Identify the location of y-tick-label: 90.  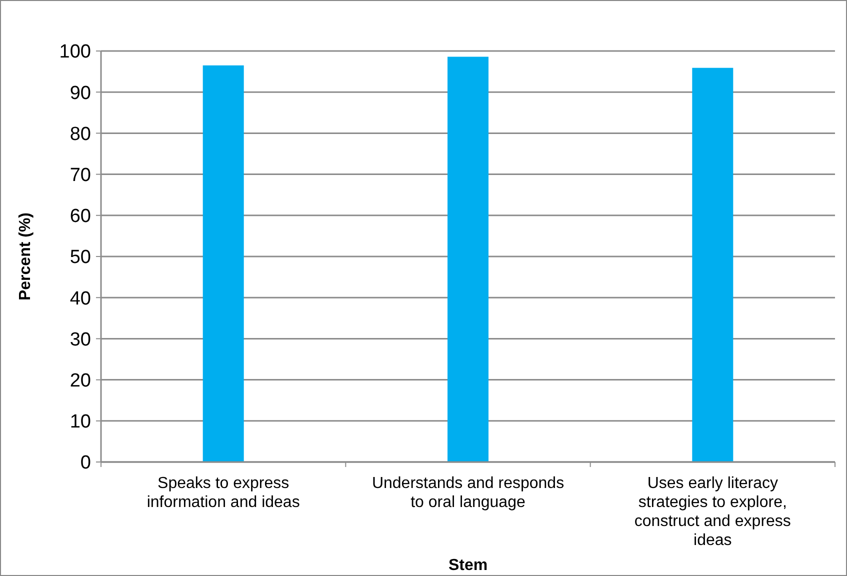
(80, 93).